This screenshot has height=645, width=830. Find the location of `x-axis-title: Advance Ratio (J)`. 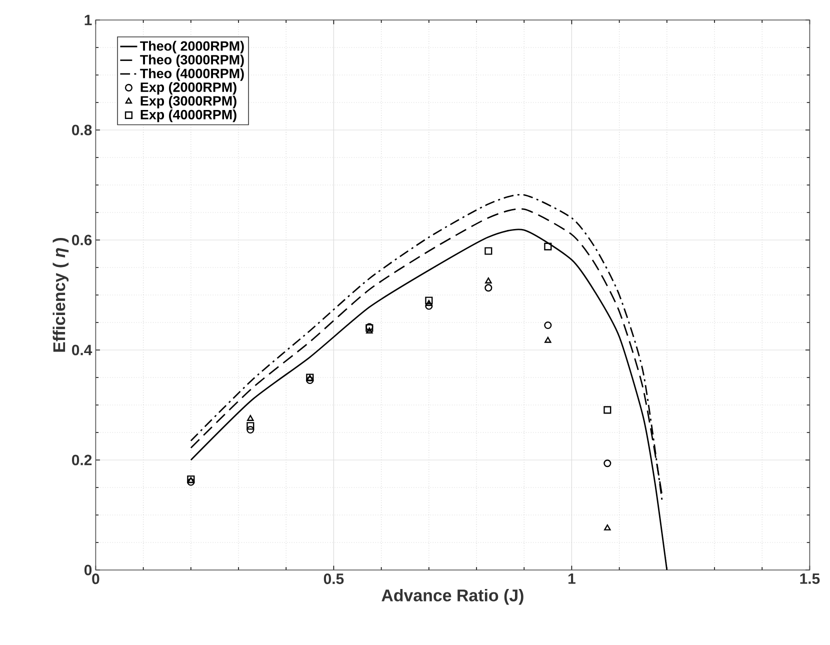

x-axis-title: Advance Ratio (J) is located at coordinates (453, 596).